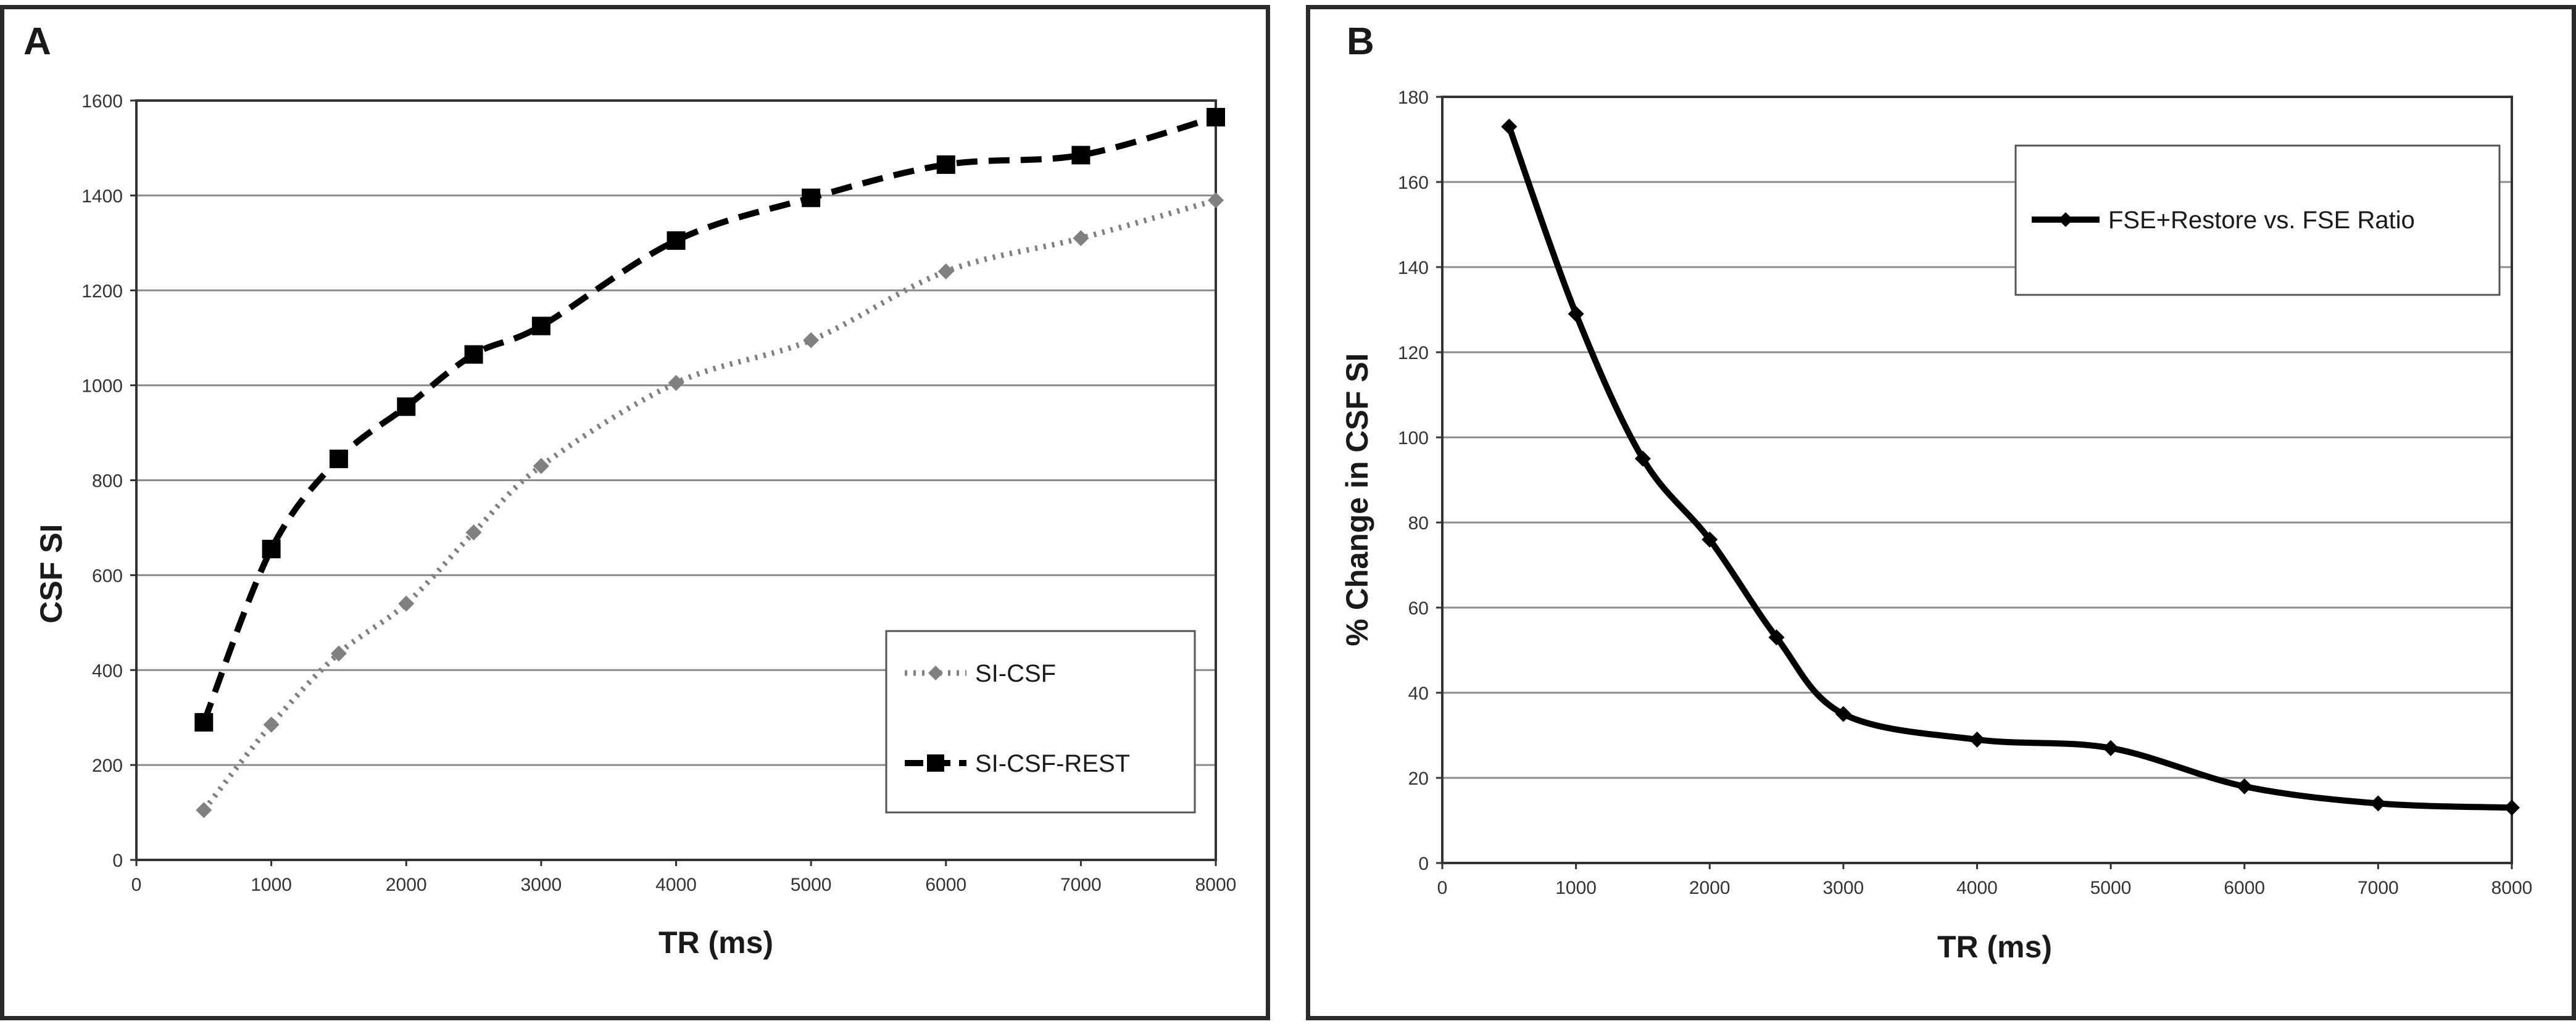 The height and width of the screenshot is (1024, 2576). Describe the element at coordinates (1361, 42) in the screenshot. I see `panel-b-label: B` at that location.